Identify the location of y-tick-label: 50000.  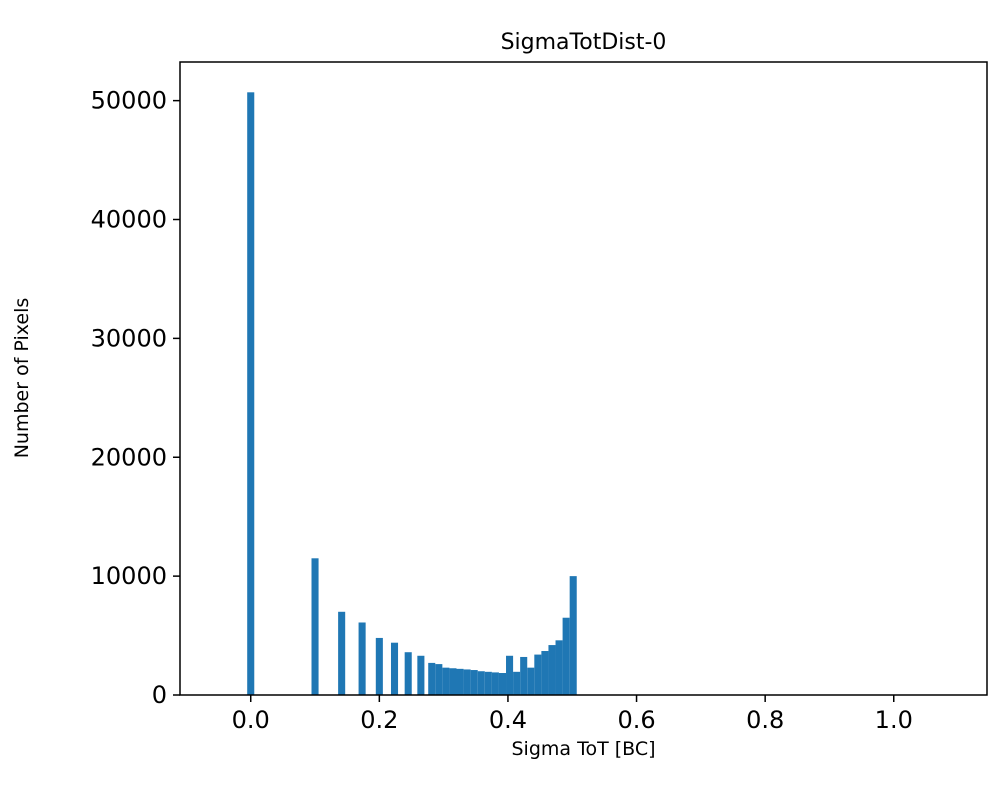
(129, 101).